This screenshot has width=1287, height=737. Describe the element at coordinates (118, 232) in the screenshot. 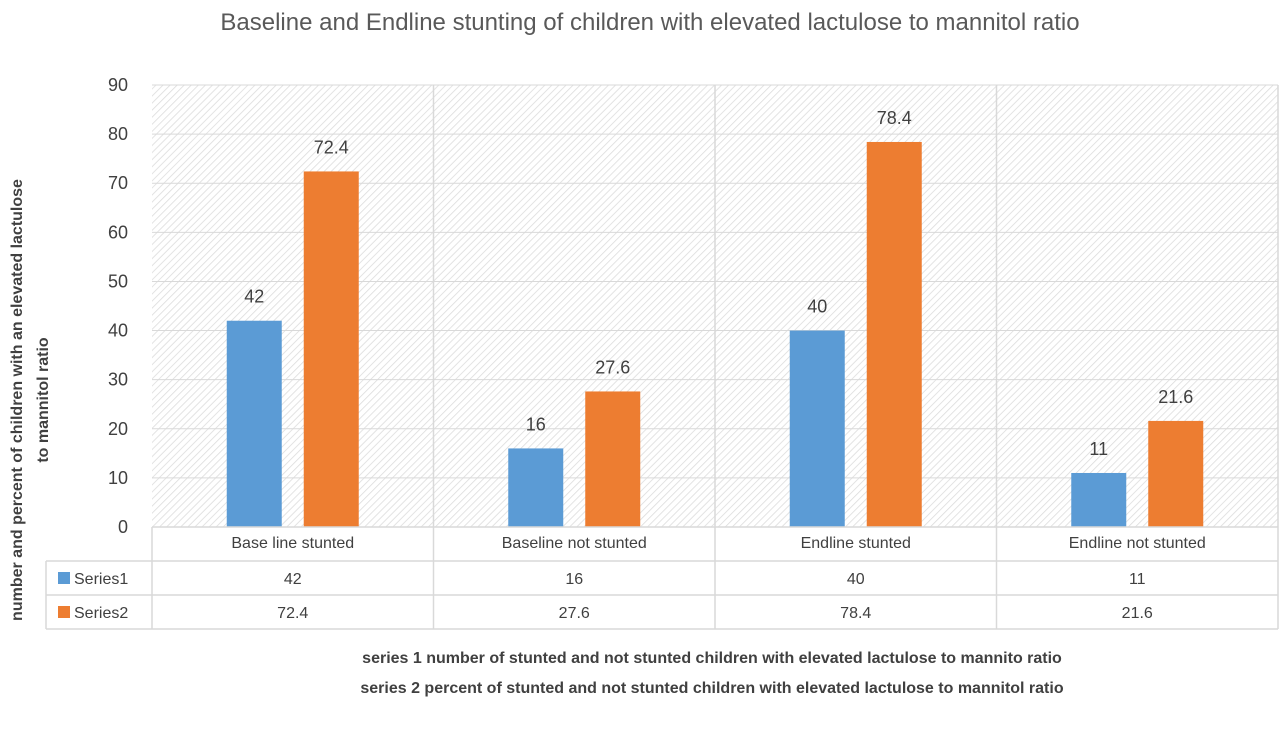

I see `y-tick-label: 60` at that location.